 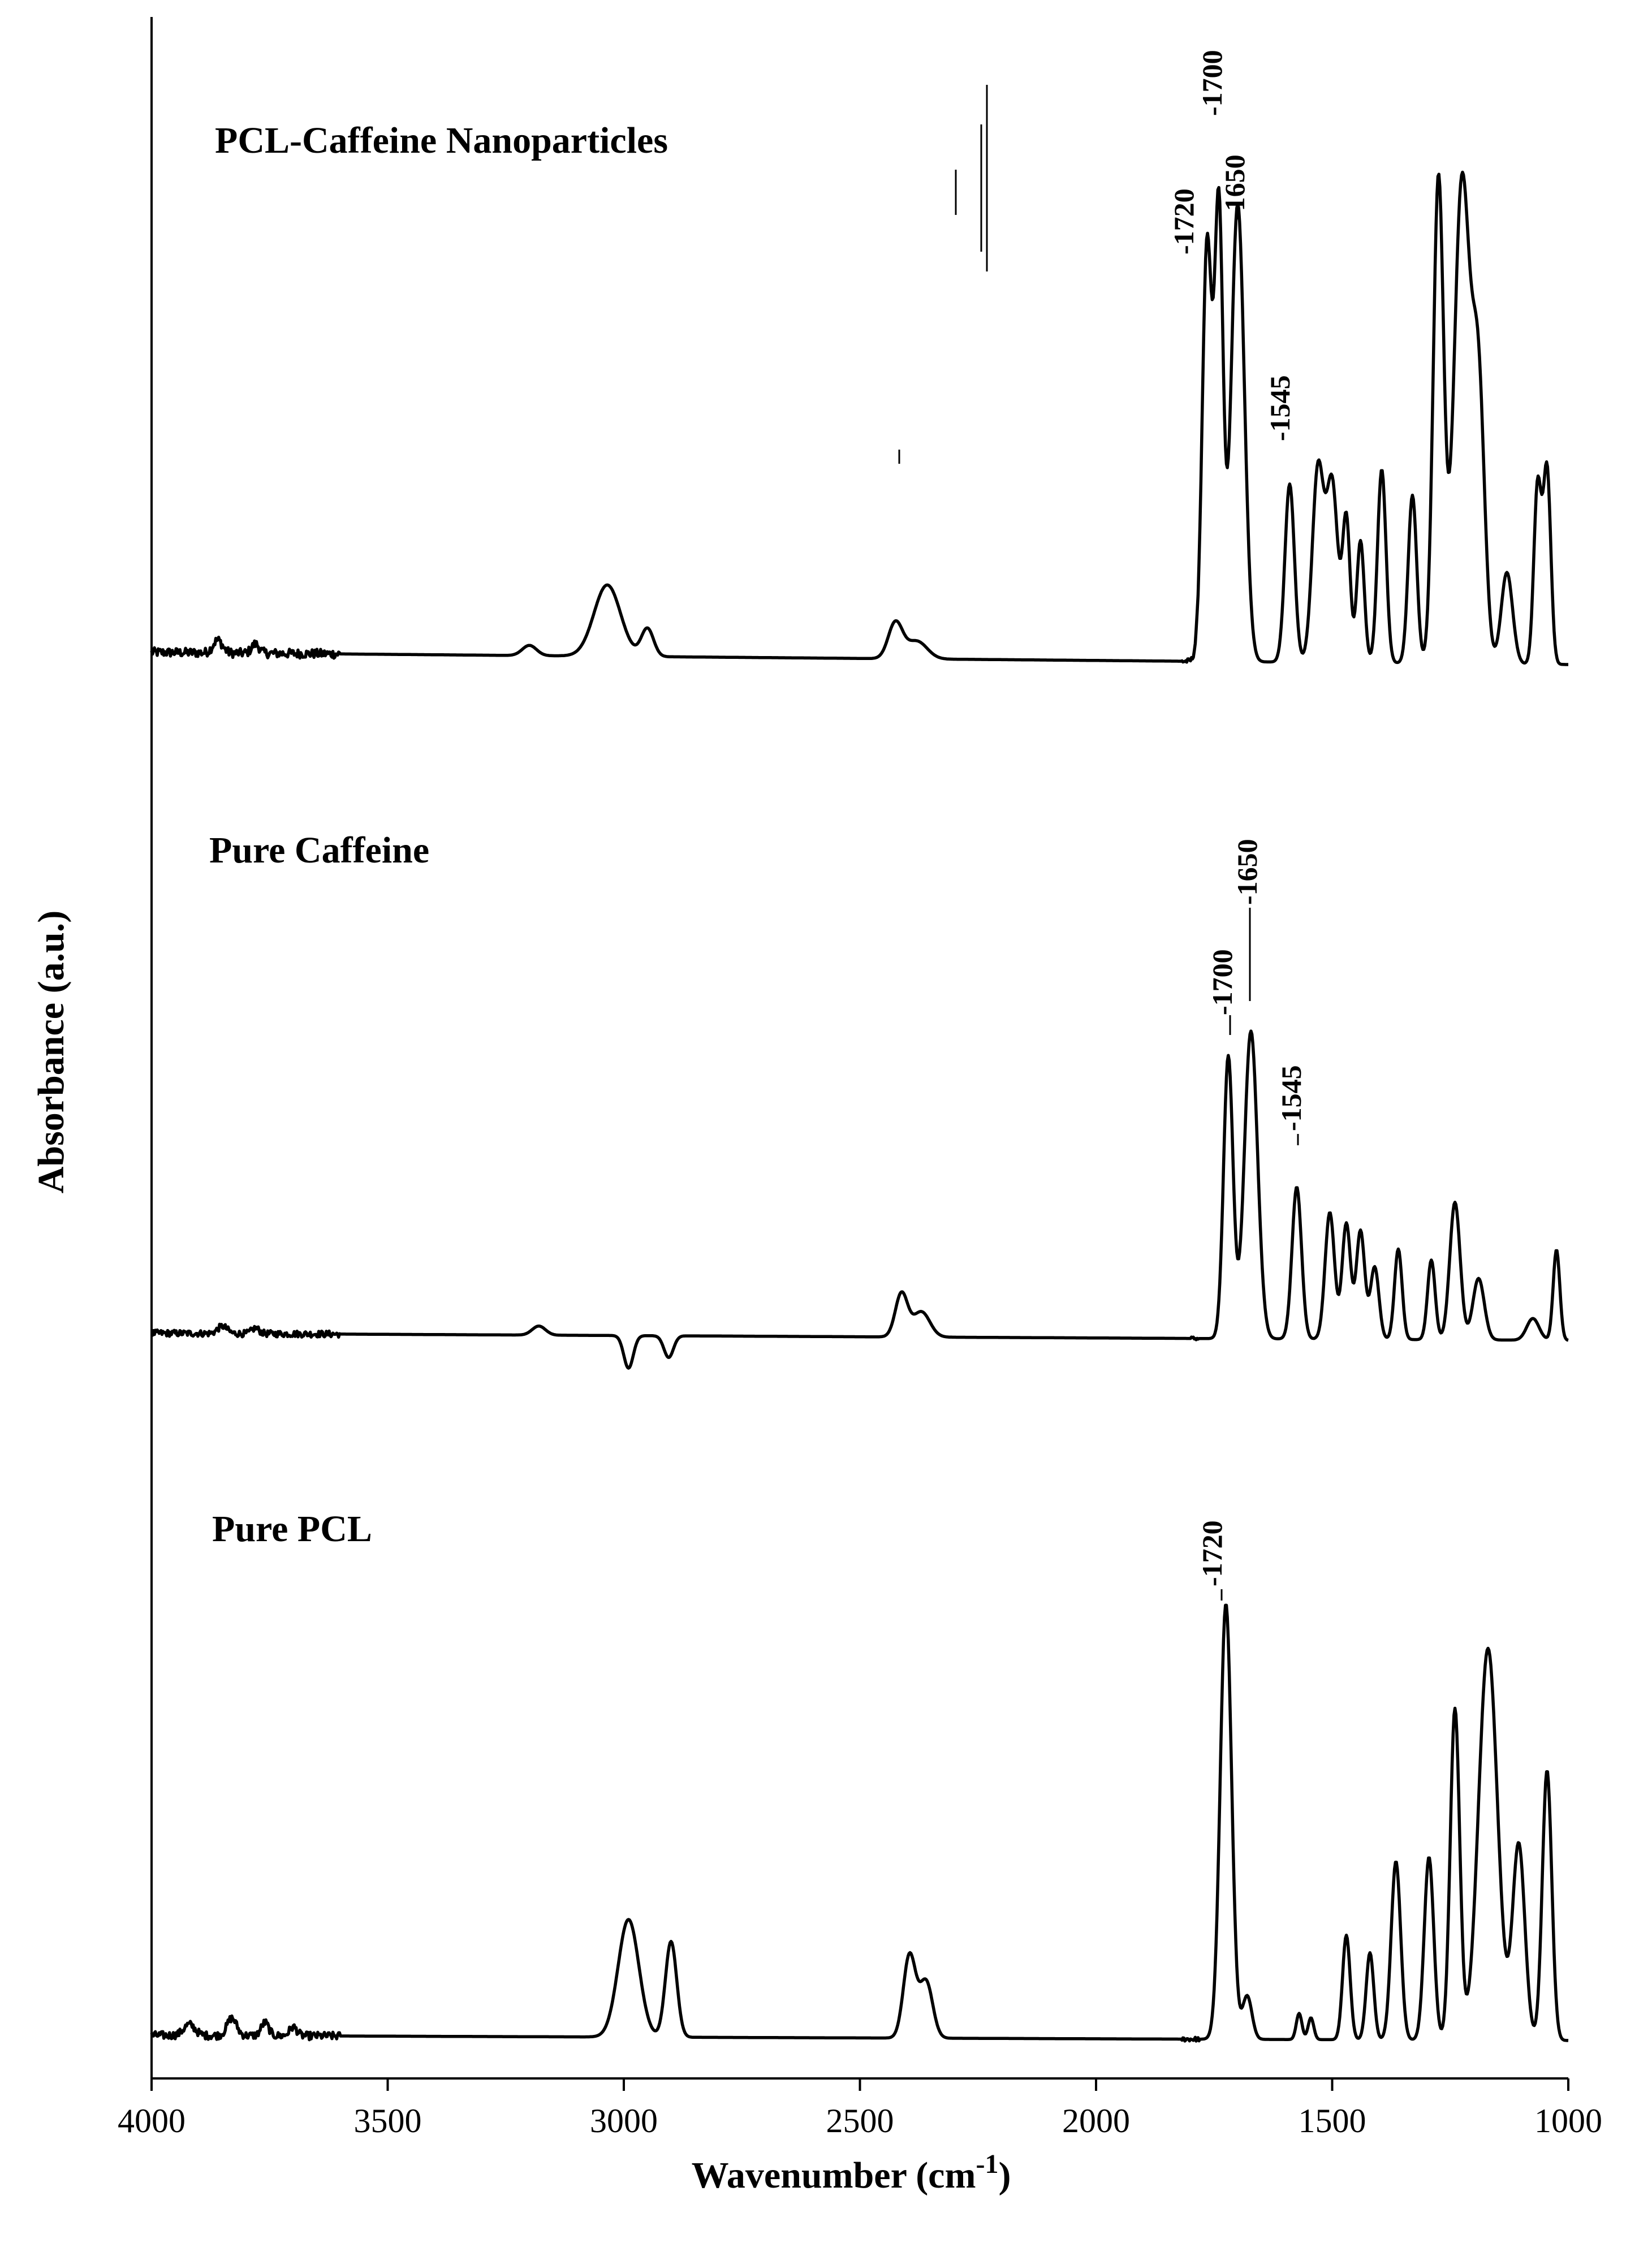 What do you see at coordinates (292, 1529) in the screenshot?
I see `series-label-3: Pure PCL` at bounding box center [292, 1529].